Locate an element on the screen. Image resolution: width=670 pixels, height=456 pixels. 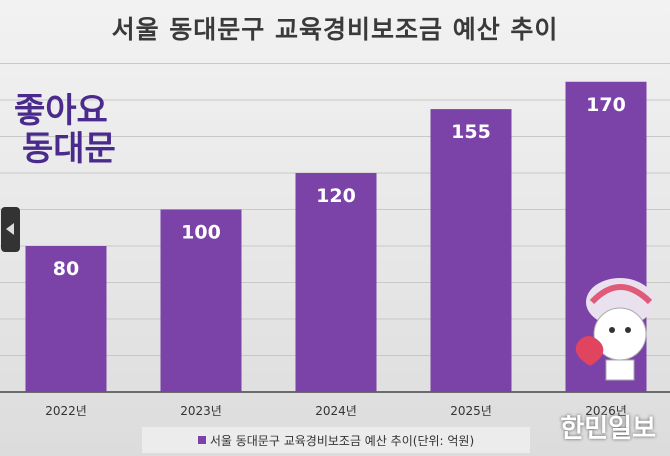
legend-label: 서울 동대문구 교육경비보조금 예산 추이(단위: 억원) is located at coordinates (342, 440).